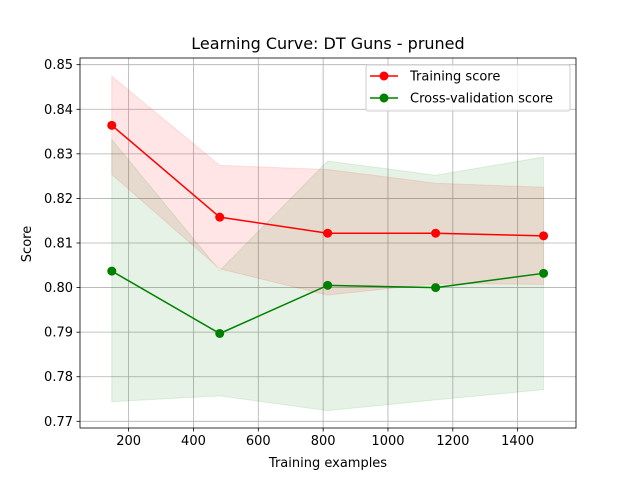 Image resolution: width=640 pixels, height=480 pixels. Describe the element at coordinates (58, 333) in the screenshot. I see `y-tick-label: 0.79` at that location.